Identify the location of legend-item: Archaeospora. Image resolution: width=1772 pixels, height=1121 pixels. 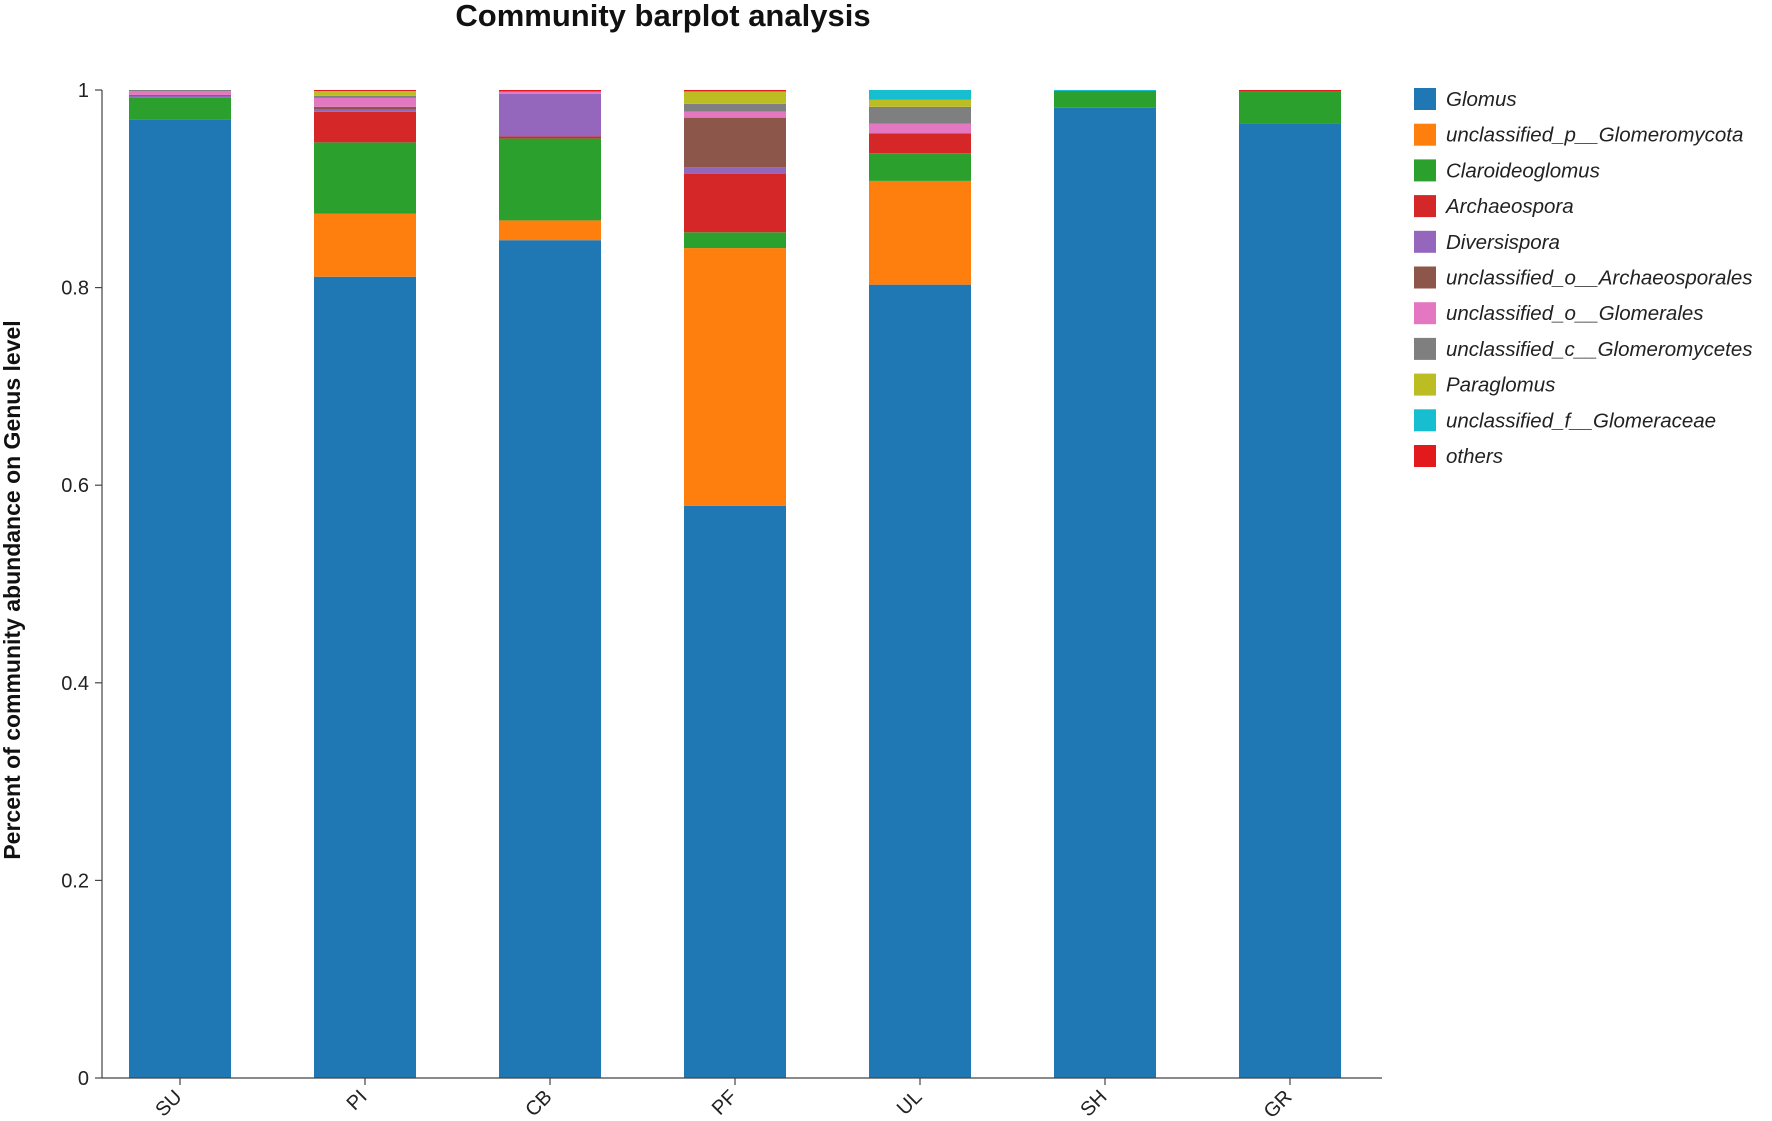
(1494, 206).